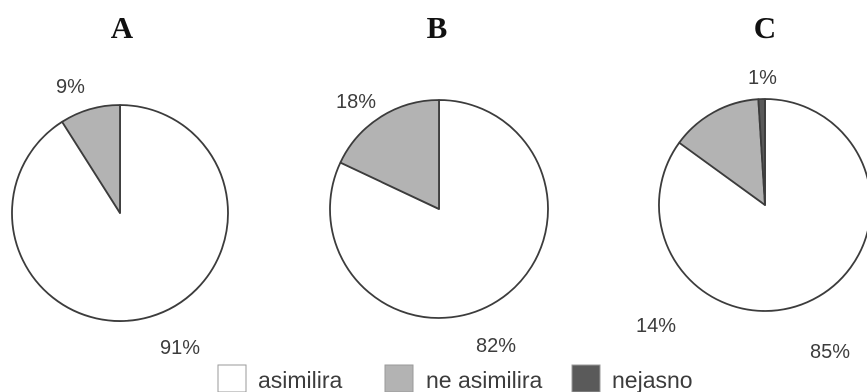  What do you see at coordinates (656, 326) in the screenshot?
I see `slice-label: 14%` at bounding box center [656, 326].